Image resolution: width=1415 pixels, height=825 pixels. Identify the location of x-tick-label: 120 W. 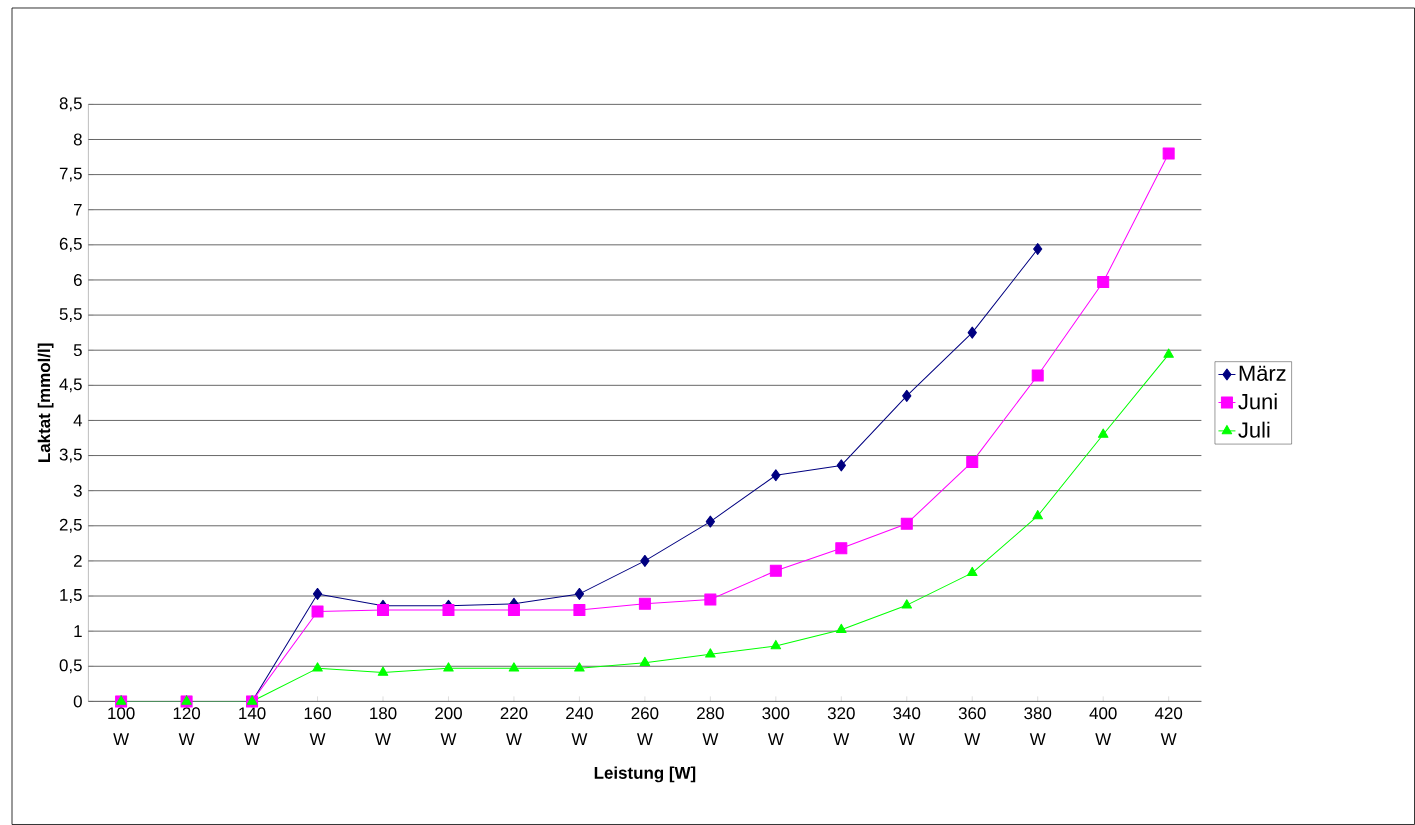
(187, 726).